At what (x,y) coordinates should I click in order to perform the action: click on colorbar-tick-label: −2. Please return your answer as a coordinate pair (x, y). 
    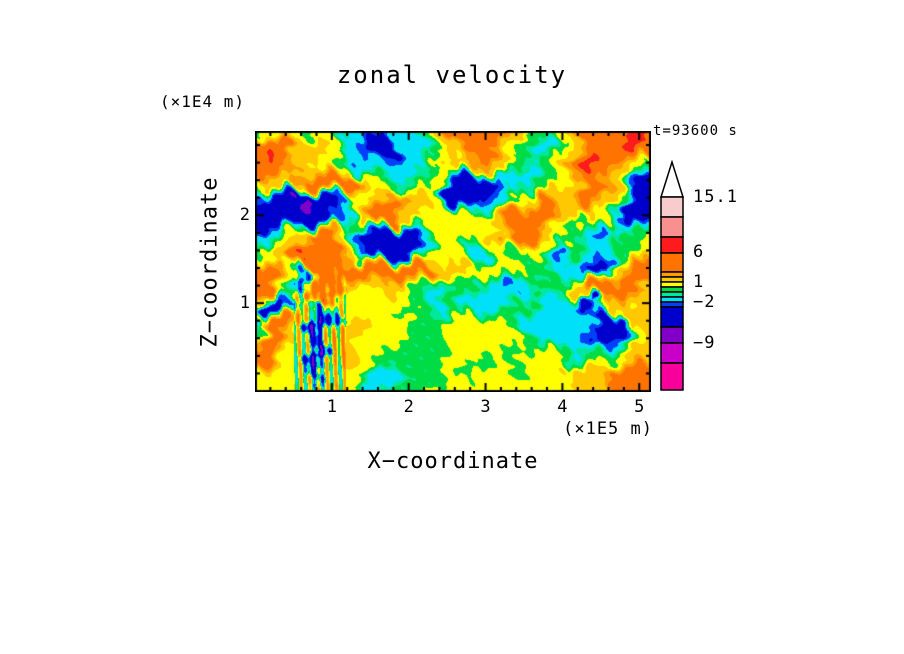
    Looking at the image, I should click on (704, 302).